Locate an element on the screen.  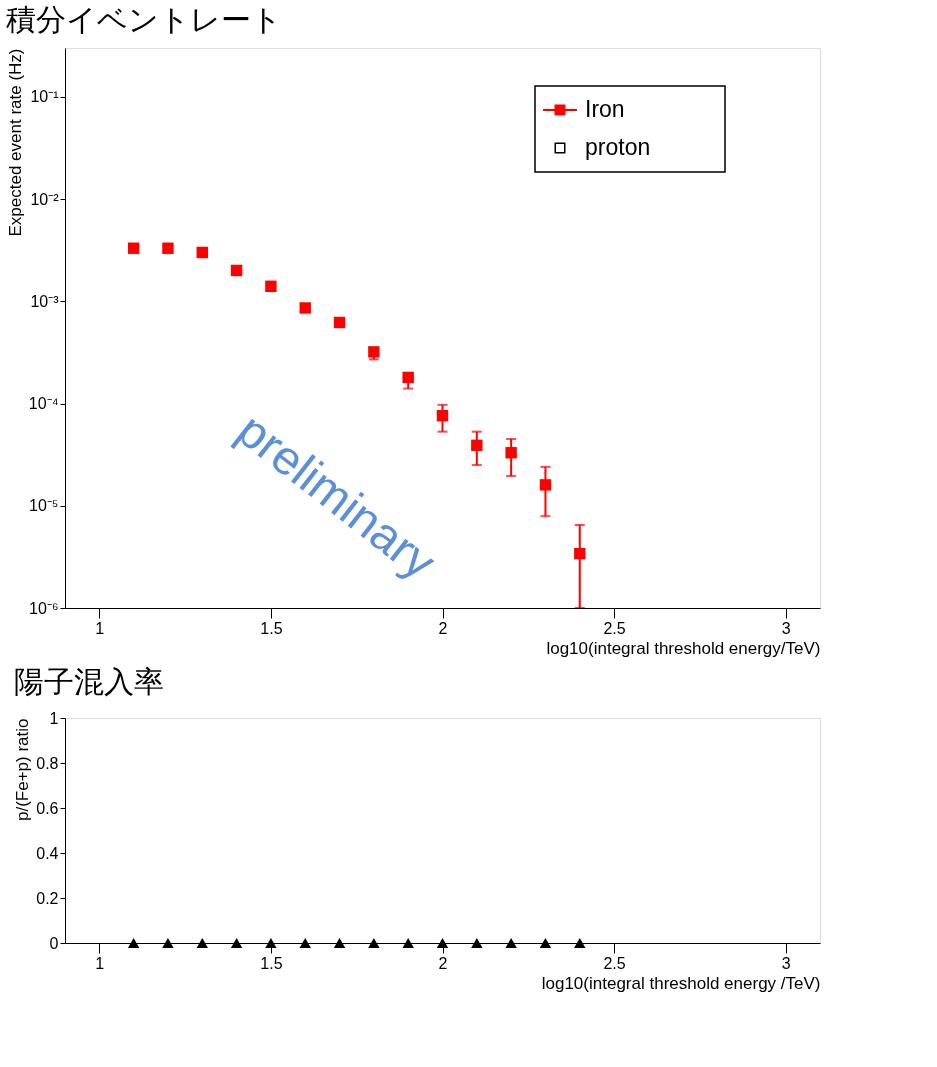
y-tick-label: 10⁻² is located at coordinates (45, 199).